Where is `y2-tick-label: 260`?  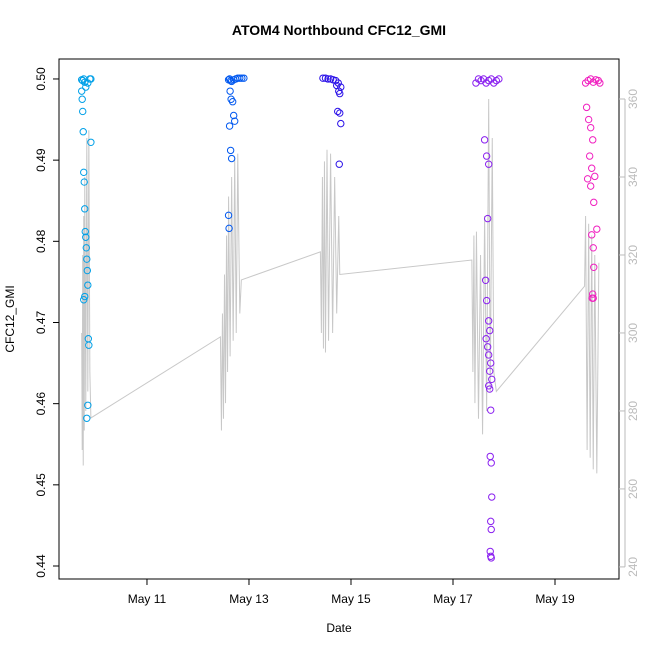 y2-tick-label: 260 is located at coordinates (633, 489).